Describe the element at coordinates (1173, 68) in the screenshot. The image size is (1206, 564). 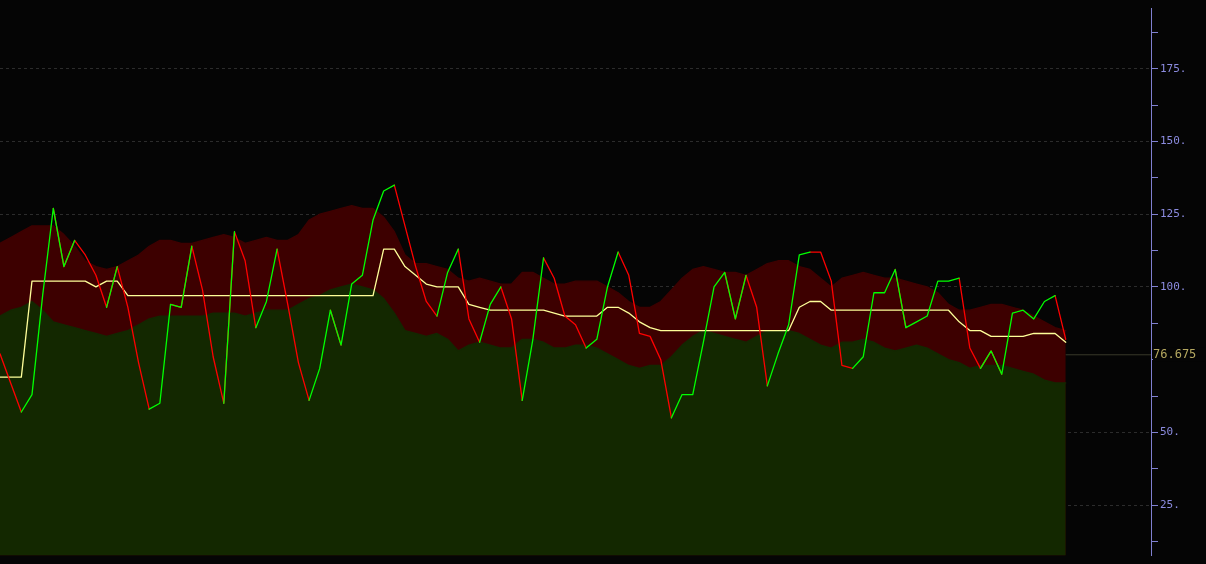
I see `y-tick-label: 175.` at that location.